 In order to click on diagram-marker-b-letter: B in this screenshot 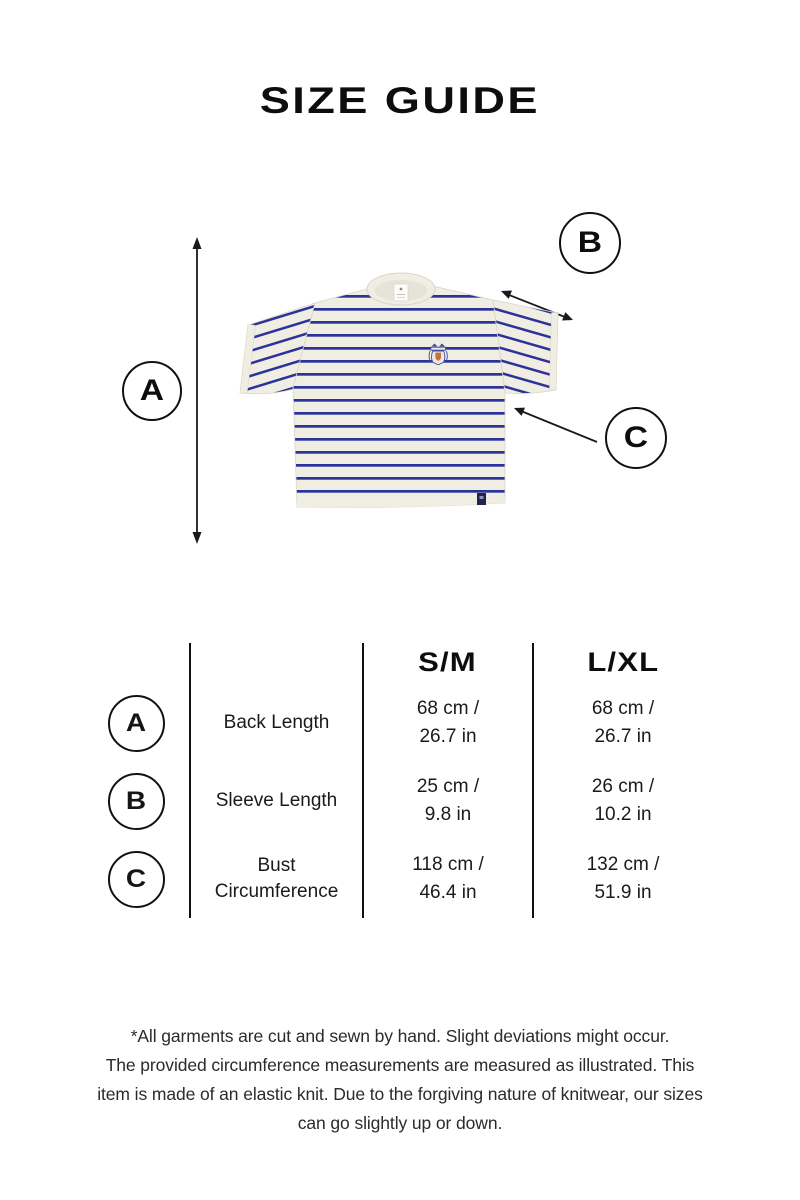, I will do `click(590, 242)`.